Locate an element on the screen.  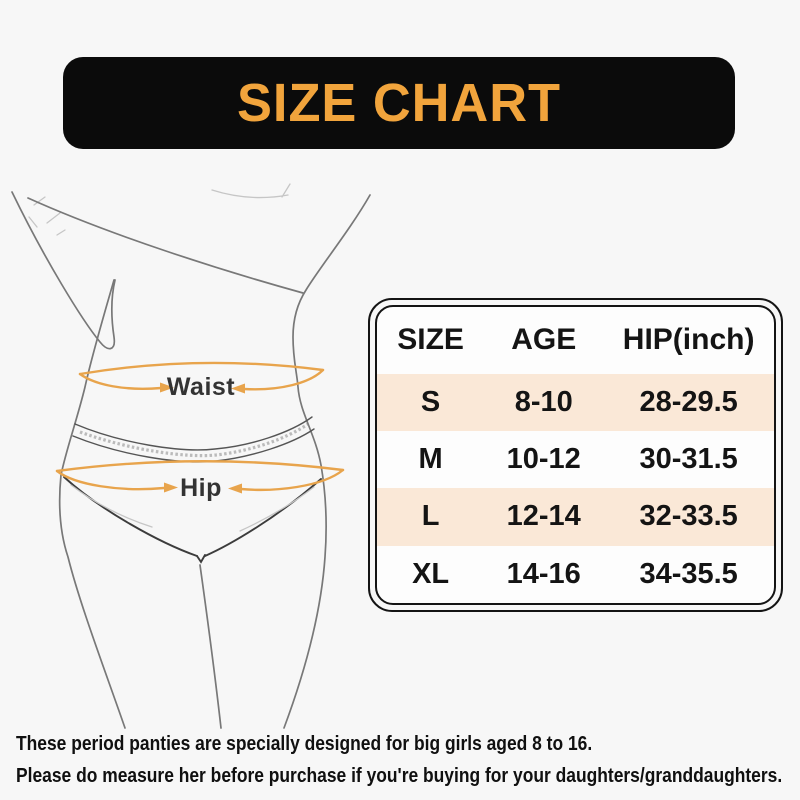
chest-line is located at coordinates (165, 245).